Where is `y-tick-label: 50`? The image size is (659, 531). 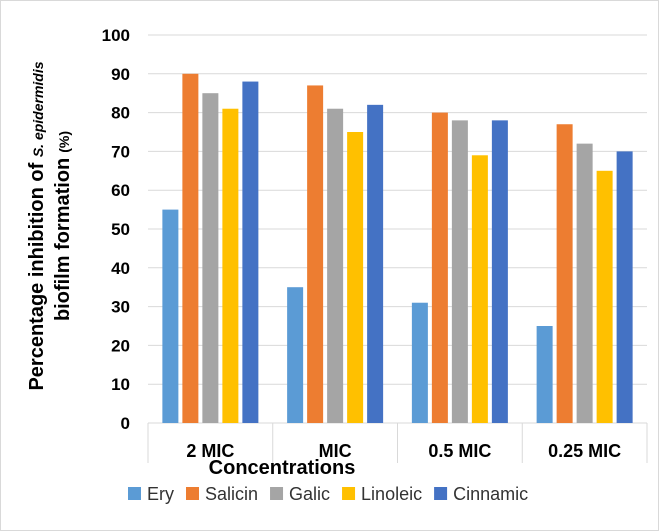 y-tick-label: 50 is located at coordinates (120, 229).